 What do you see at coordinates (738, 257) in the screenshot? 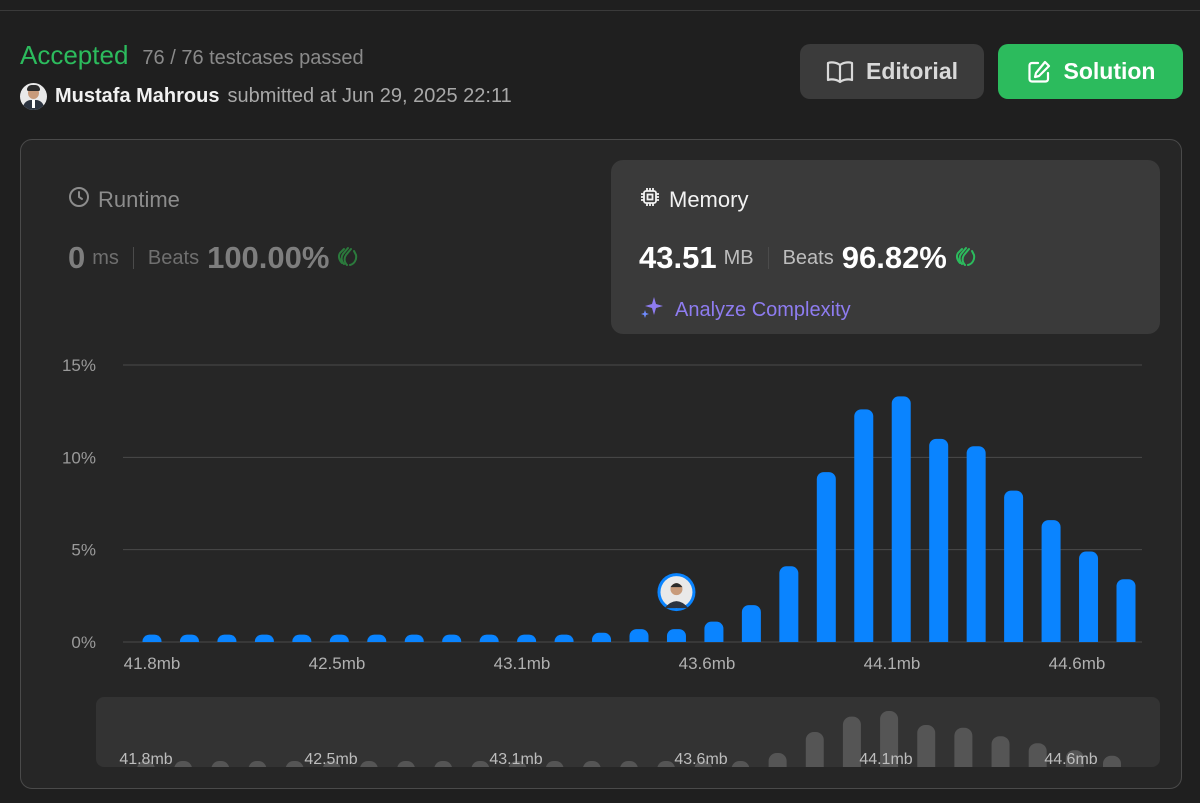
I see `memory-unit: MB` at bounding box center [738, 257].